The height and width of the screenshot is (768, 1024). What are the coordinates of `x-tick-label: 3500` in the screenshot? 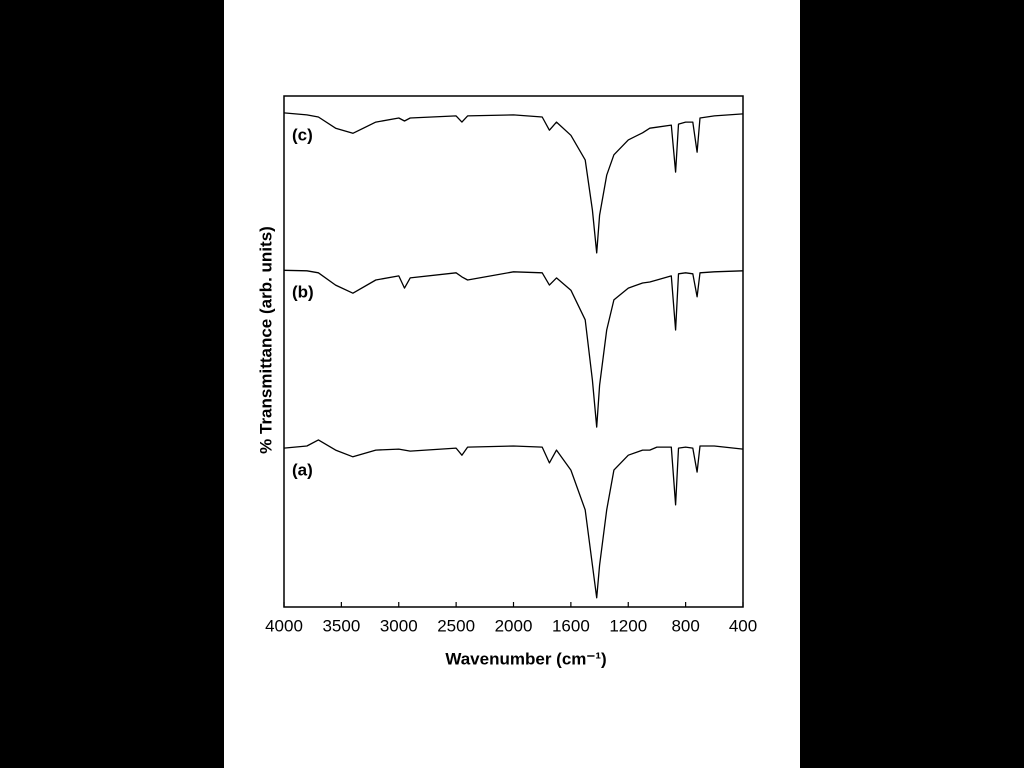 It's located at (341, 625).